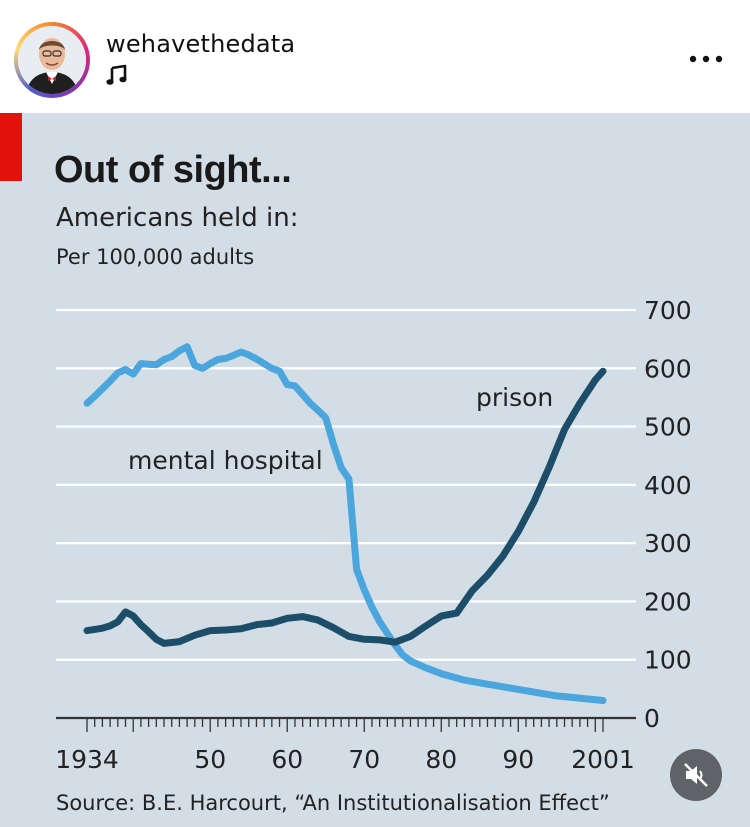 The width and height of the screenshot is (750, 827). I want to click on username: wehavethedata, so click(201, 44).